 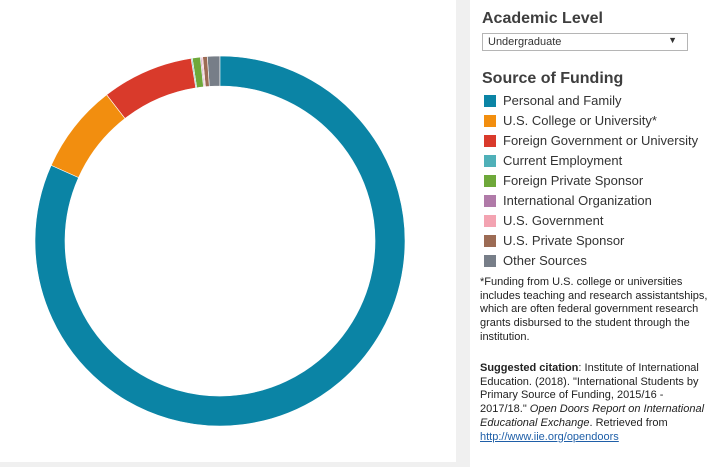 I want to click on legend-label: U.S. Private Sponsor, so click(x=564, y=240).